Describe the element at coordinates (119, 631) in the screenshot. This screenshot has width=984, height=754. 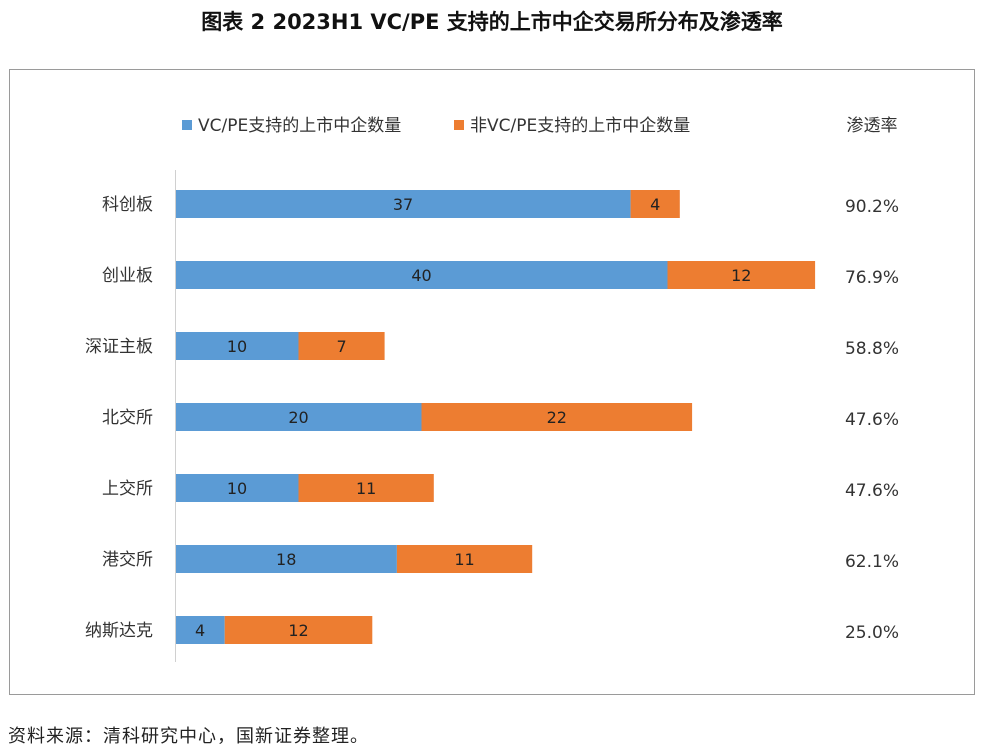
I see `category-label-7: 纳斯达克` at that location.